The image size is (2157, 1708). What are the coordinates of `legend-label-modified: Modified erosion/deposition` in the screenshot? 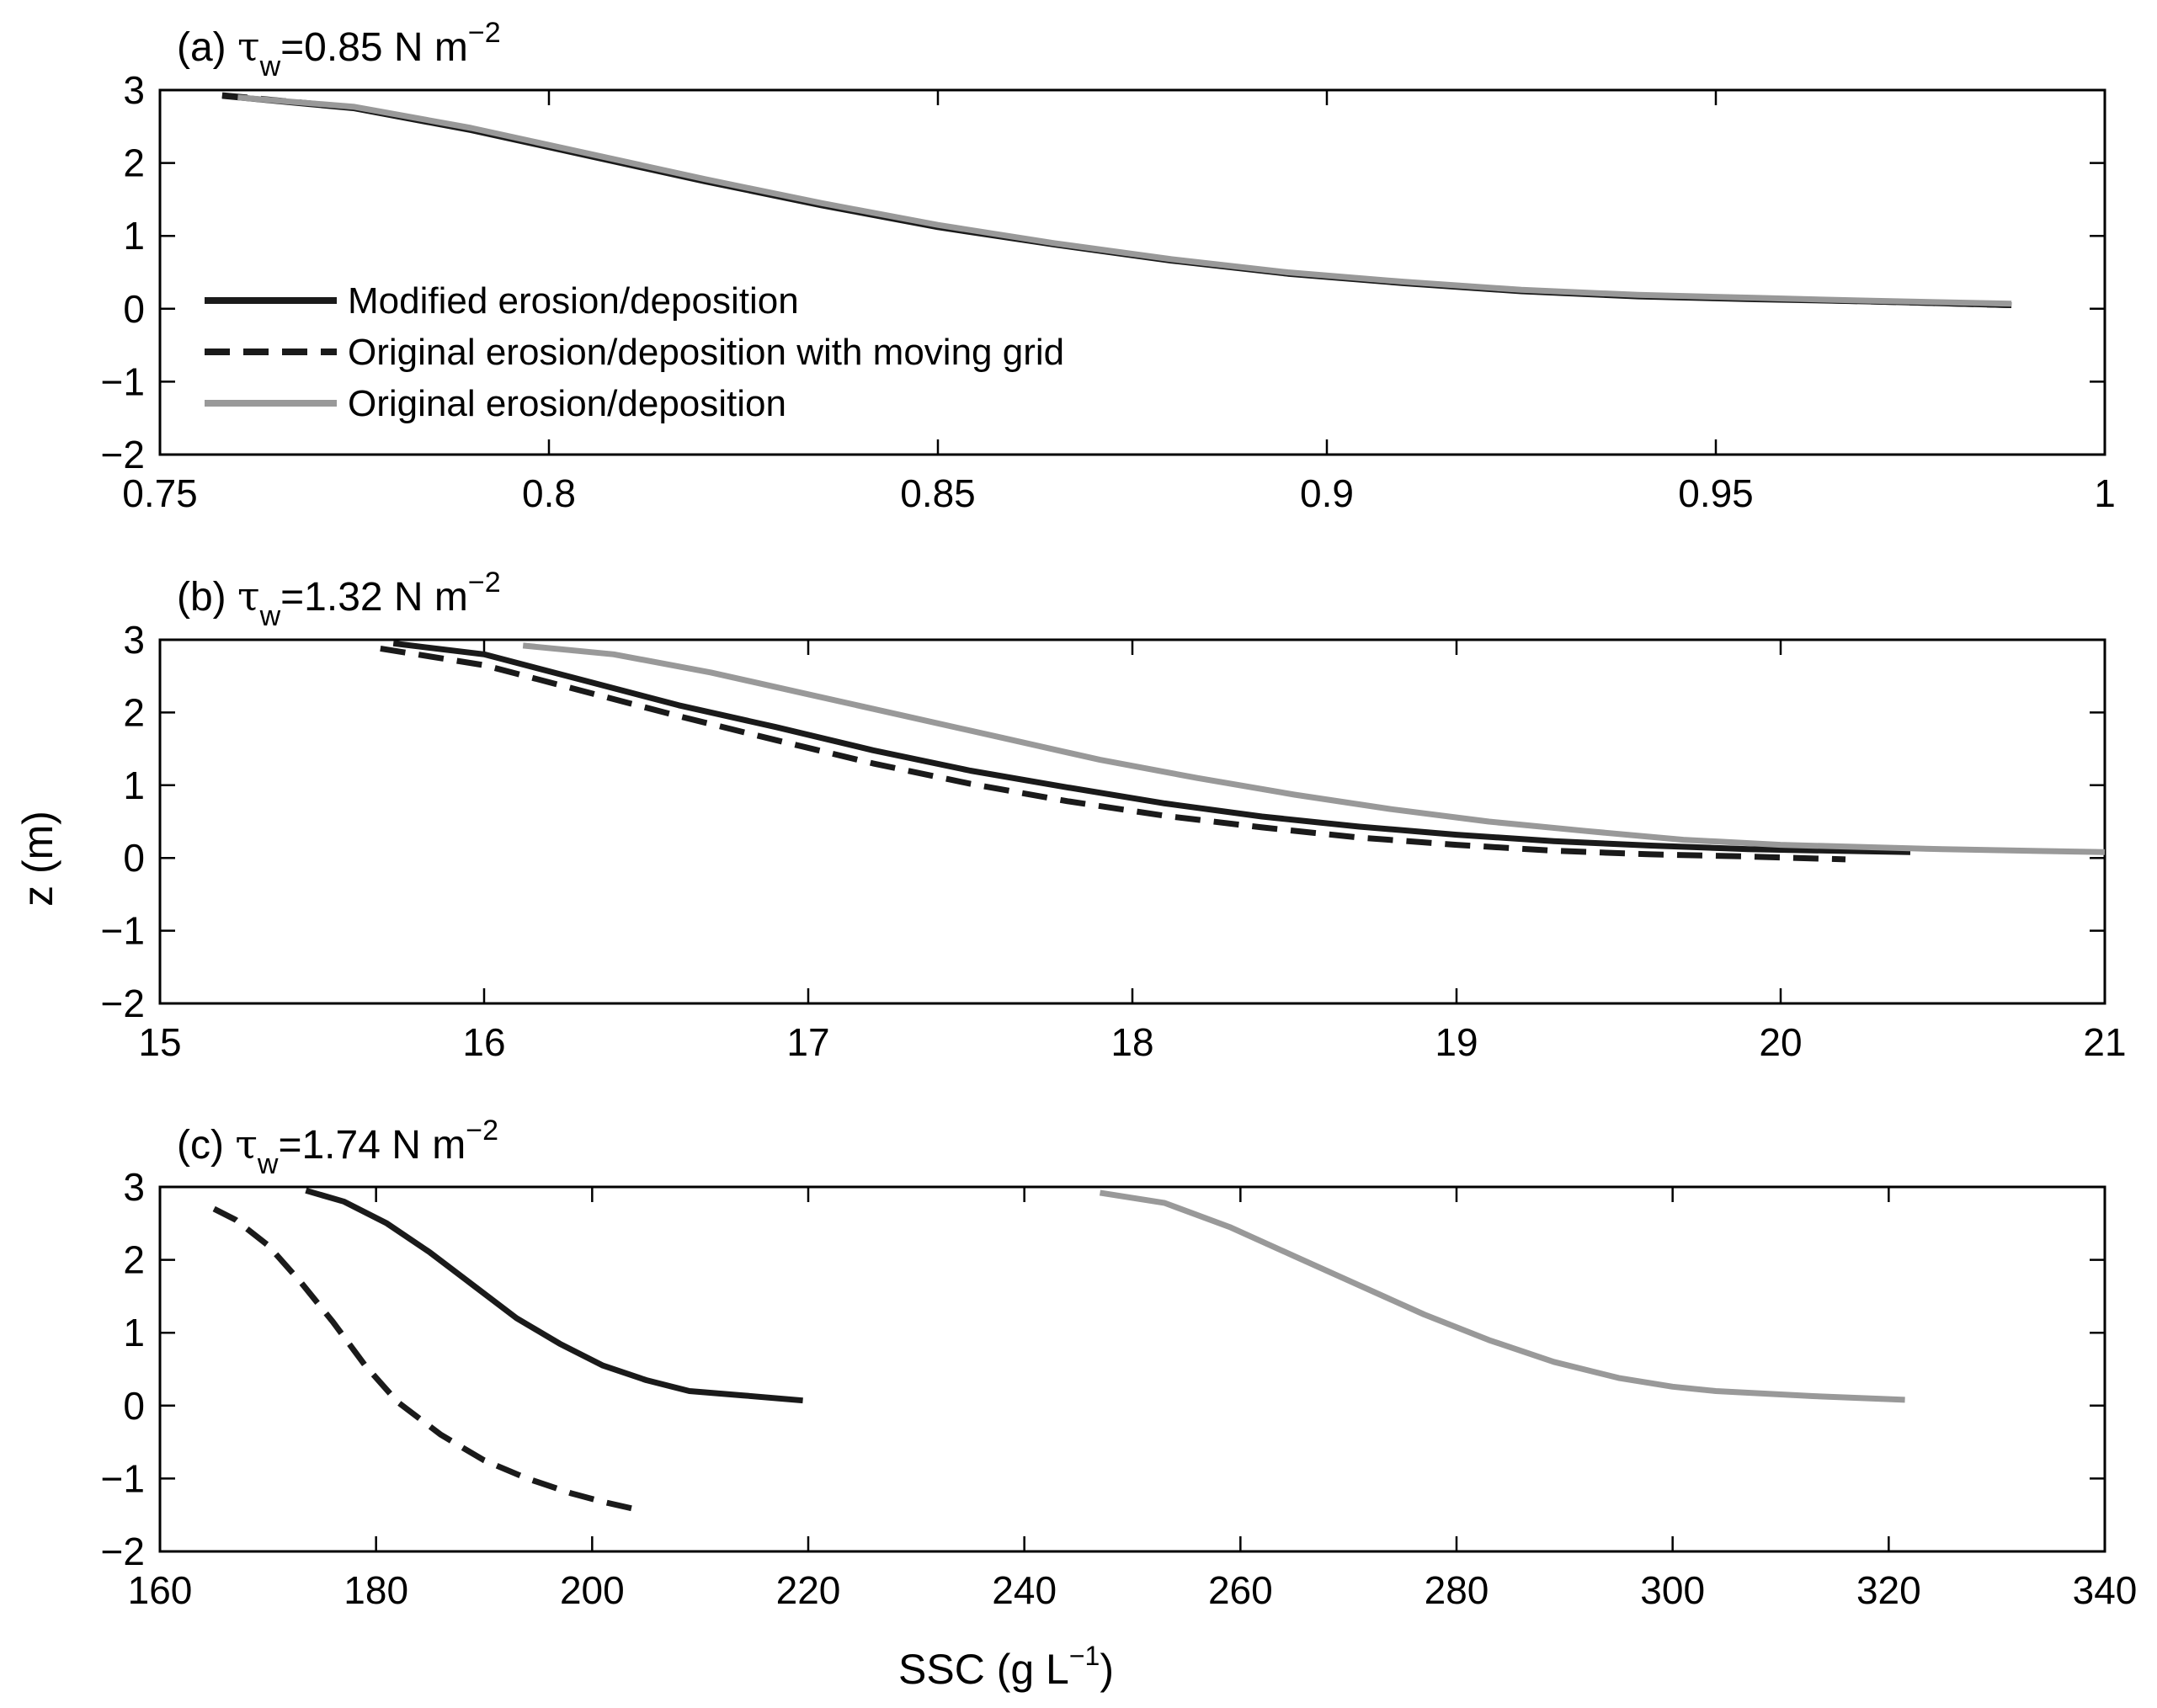 It's located at (573, 301).